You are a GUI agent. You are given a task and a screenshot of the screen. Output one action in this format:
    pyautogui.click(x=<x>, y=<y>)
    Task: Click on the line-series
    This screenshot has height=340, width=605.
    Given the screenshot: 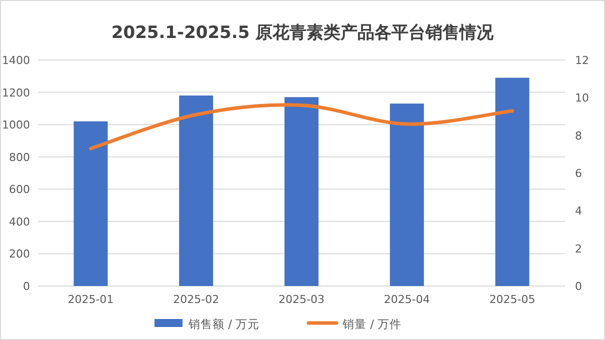 What is the action you would take?
    pyautogui.click(x=301, y=126)
    